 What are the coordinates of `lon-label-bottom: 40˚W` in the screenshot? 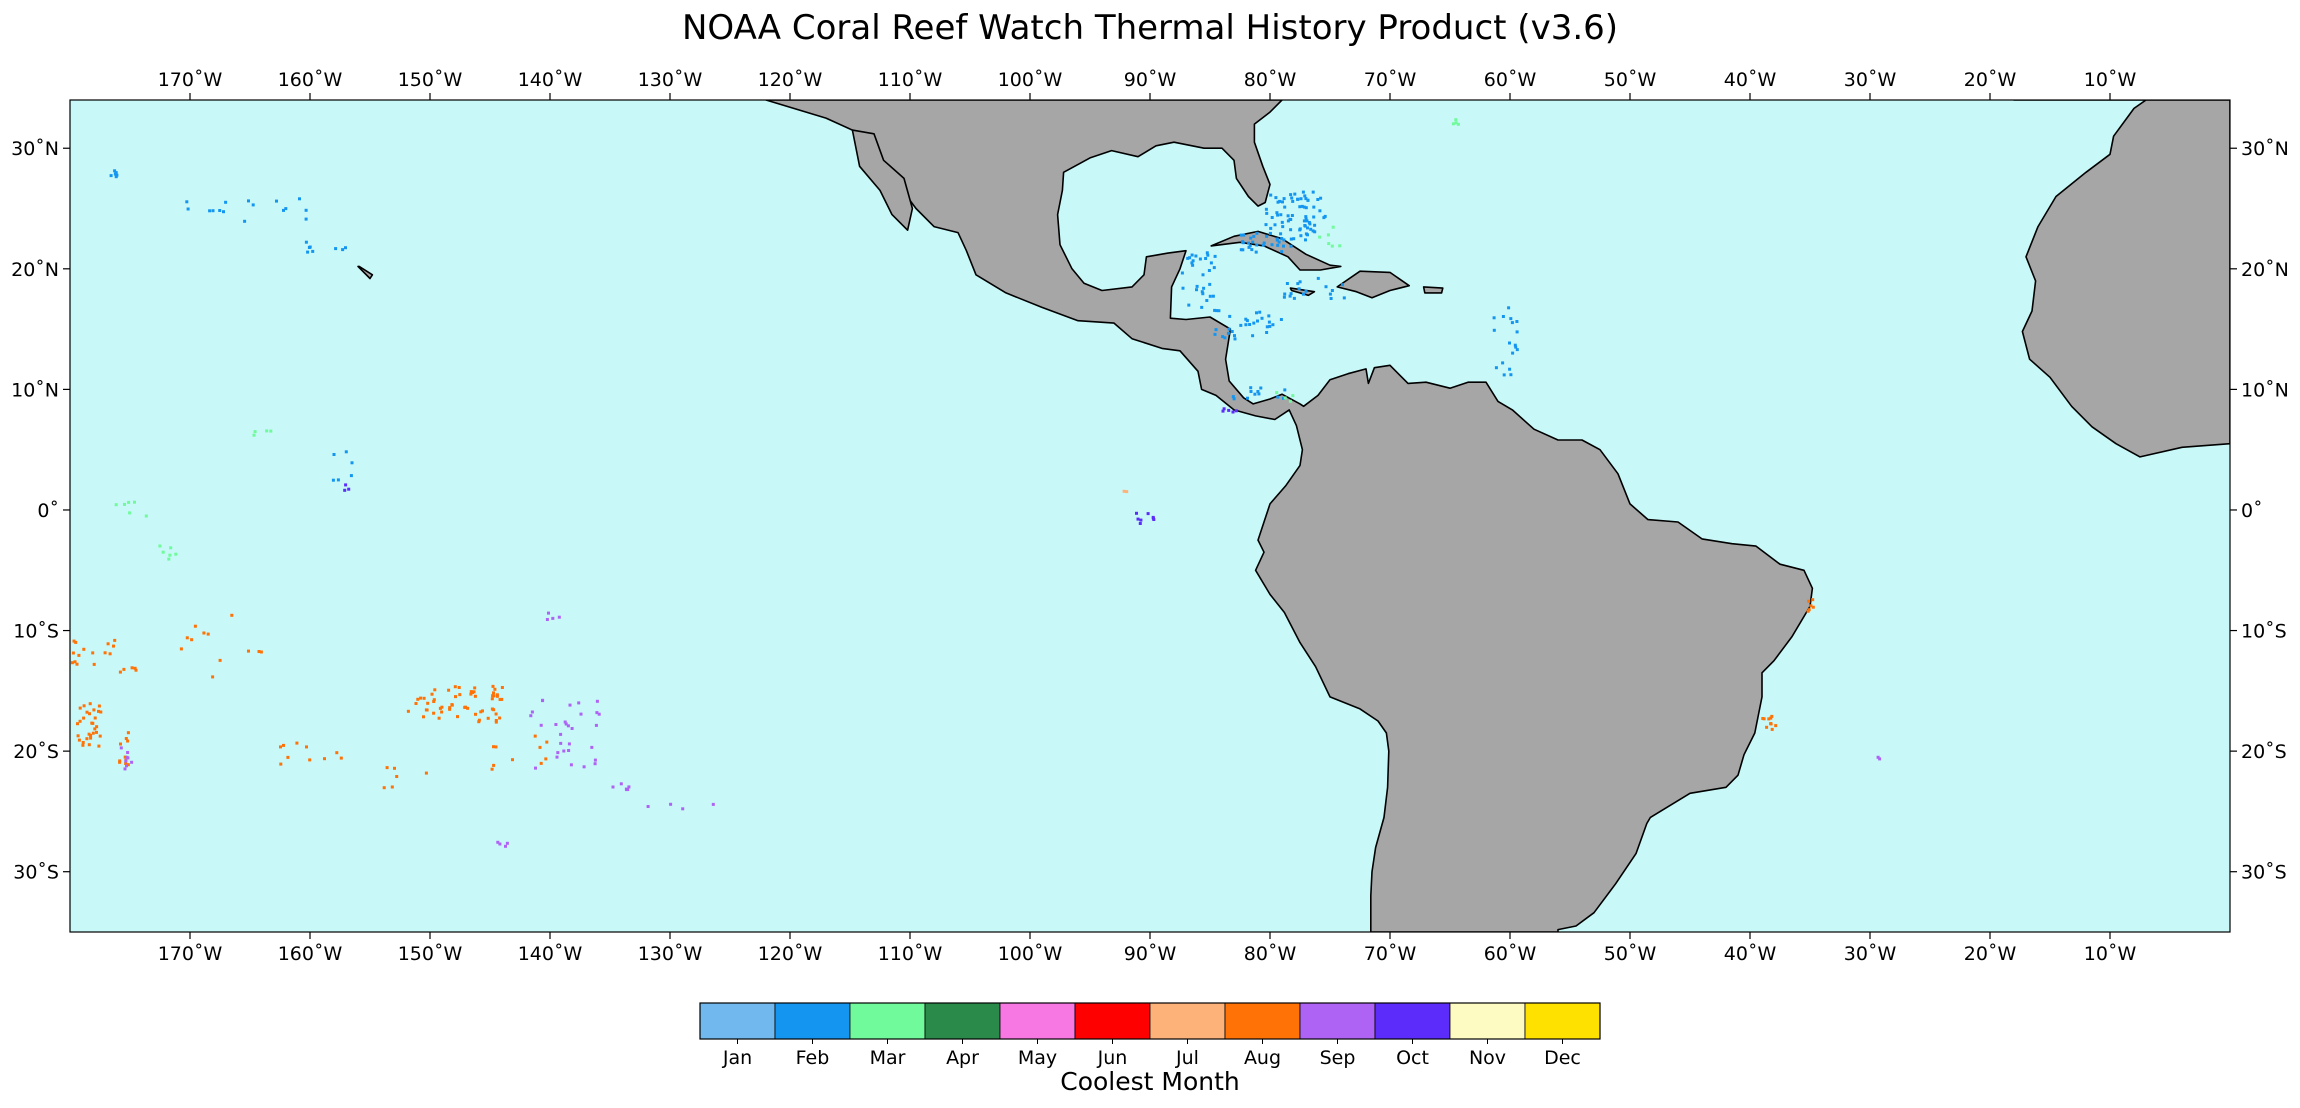 It's located at (1750, 954).